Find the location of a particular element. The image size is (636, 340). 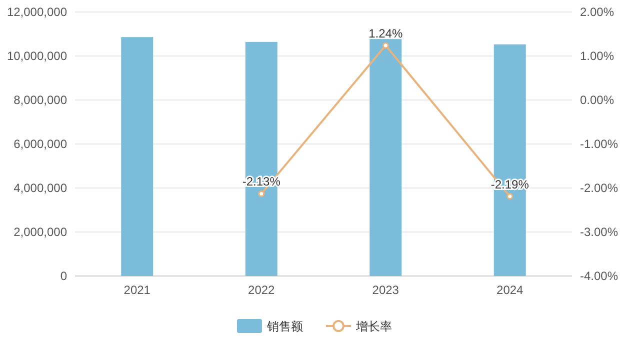

legend-label: 增长率 is located at coordinates (373, 327).